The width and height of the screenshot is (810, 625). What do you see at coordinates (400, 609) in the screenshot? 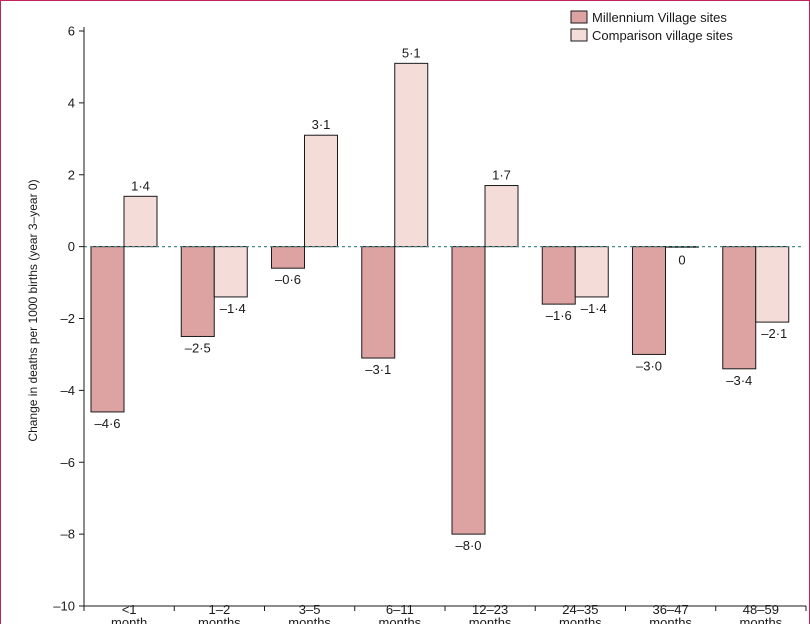
I see `x-category-label: 6–11` at bounding box center [400, 609].